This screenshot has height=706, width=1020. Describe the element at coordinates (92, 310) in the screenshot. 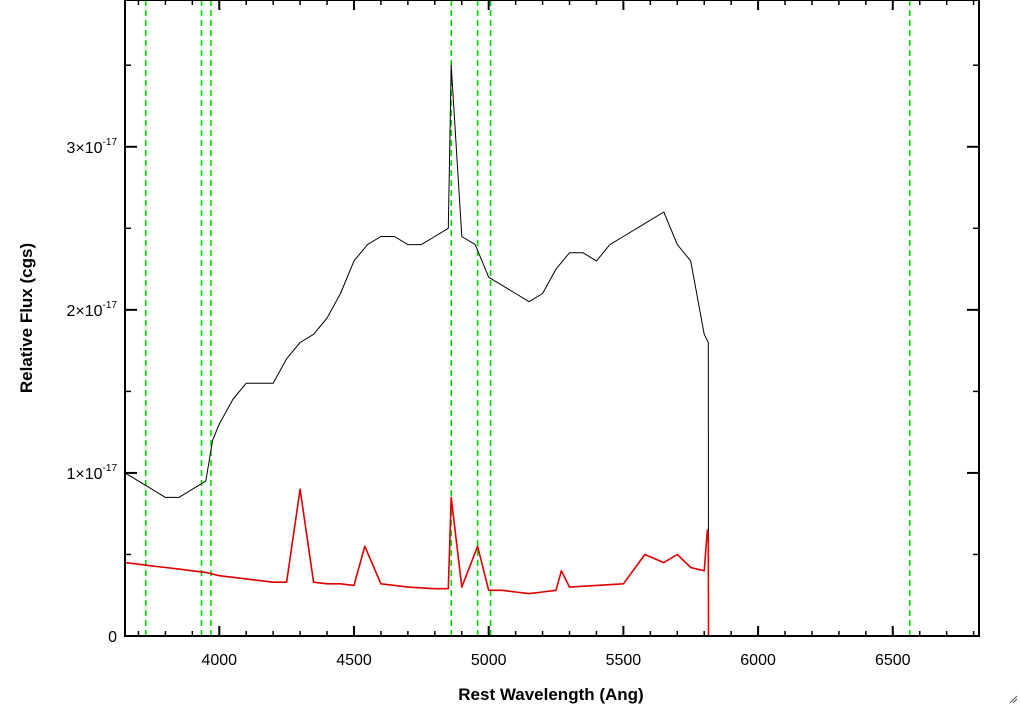

I see `y-tick-label-2: 2×10⁻¹⁷` at that location.